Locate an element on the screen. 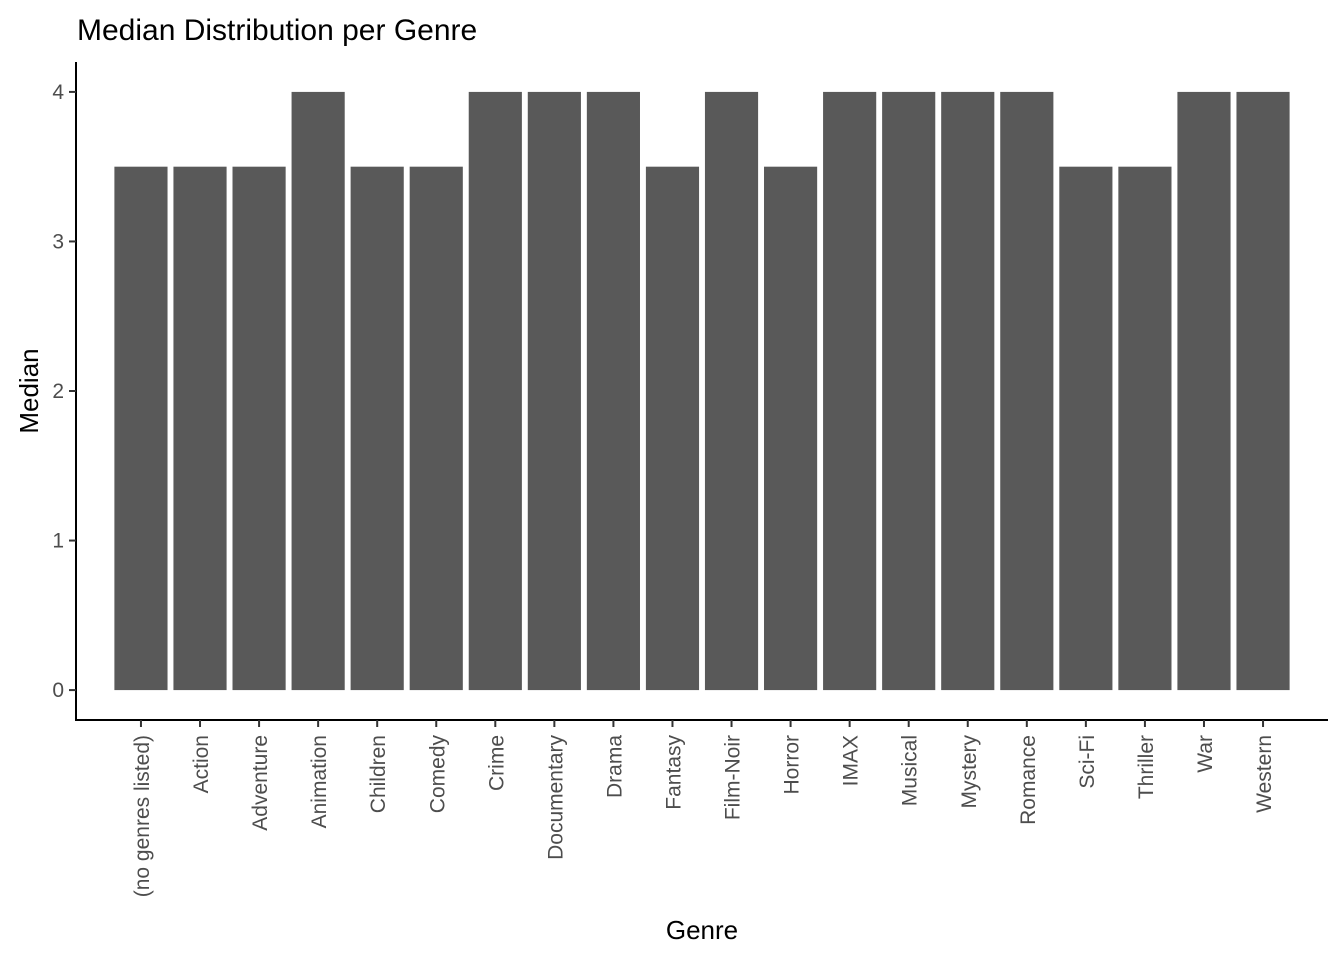 The width and height of the screenshot is (1344, 960). x-axis-title: Genre is located at coordinates (702, 930).